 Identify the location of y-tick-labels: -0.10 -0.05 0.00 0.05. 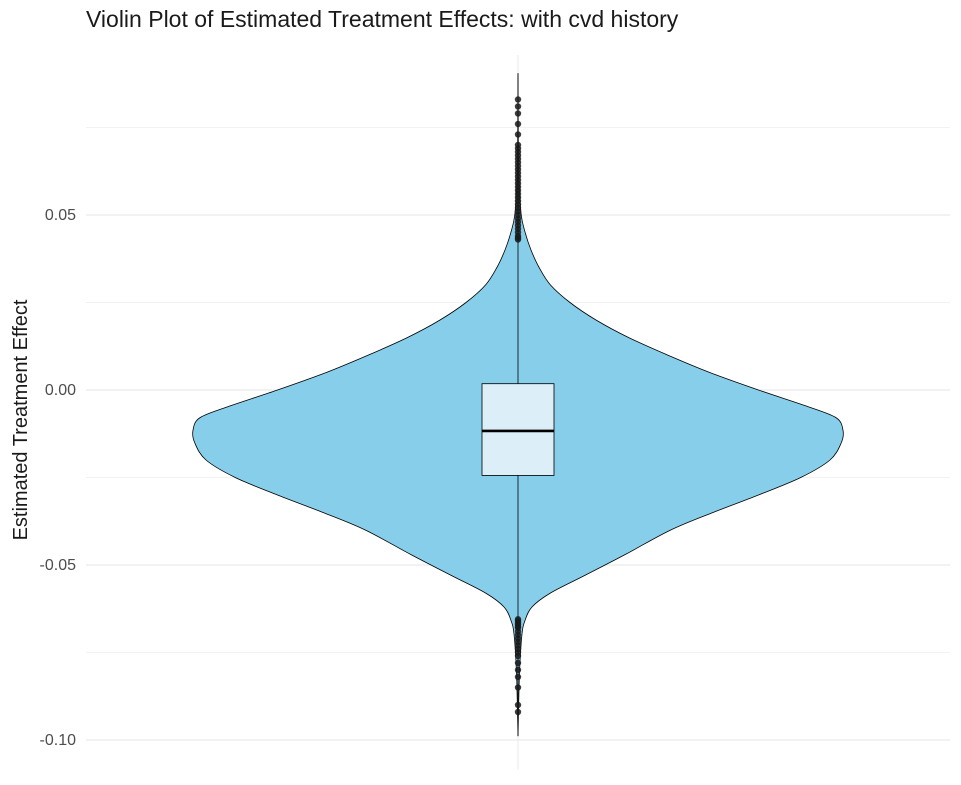
(58, 478).